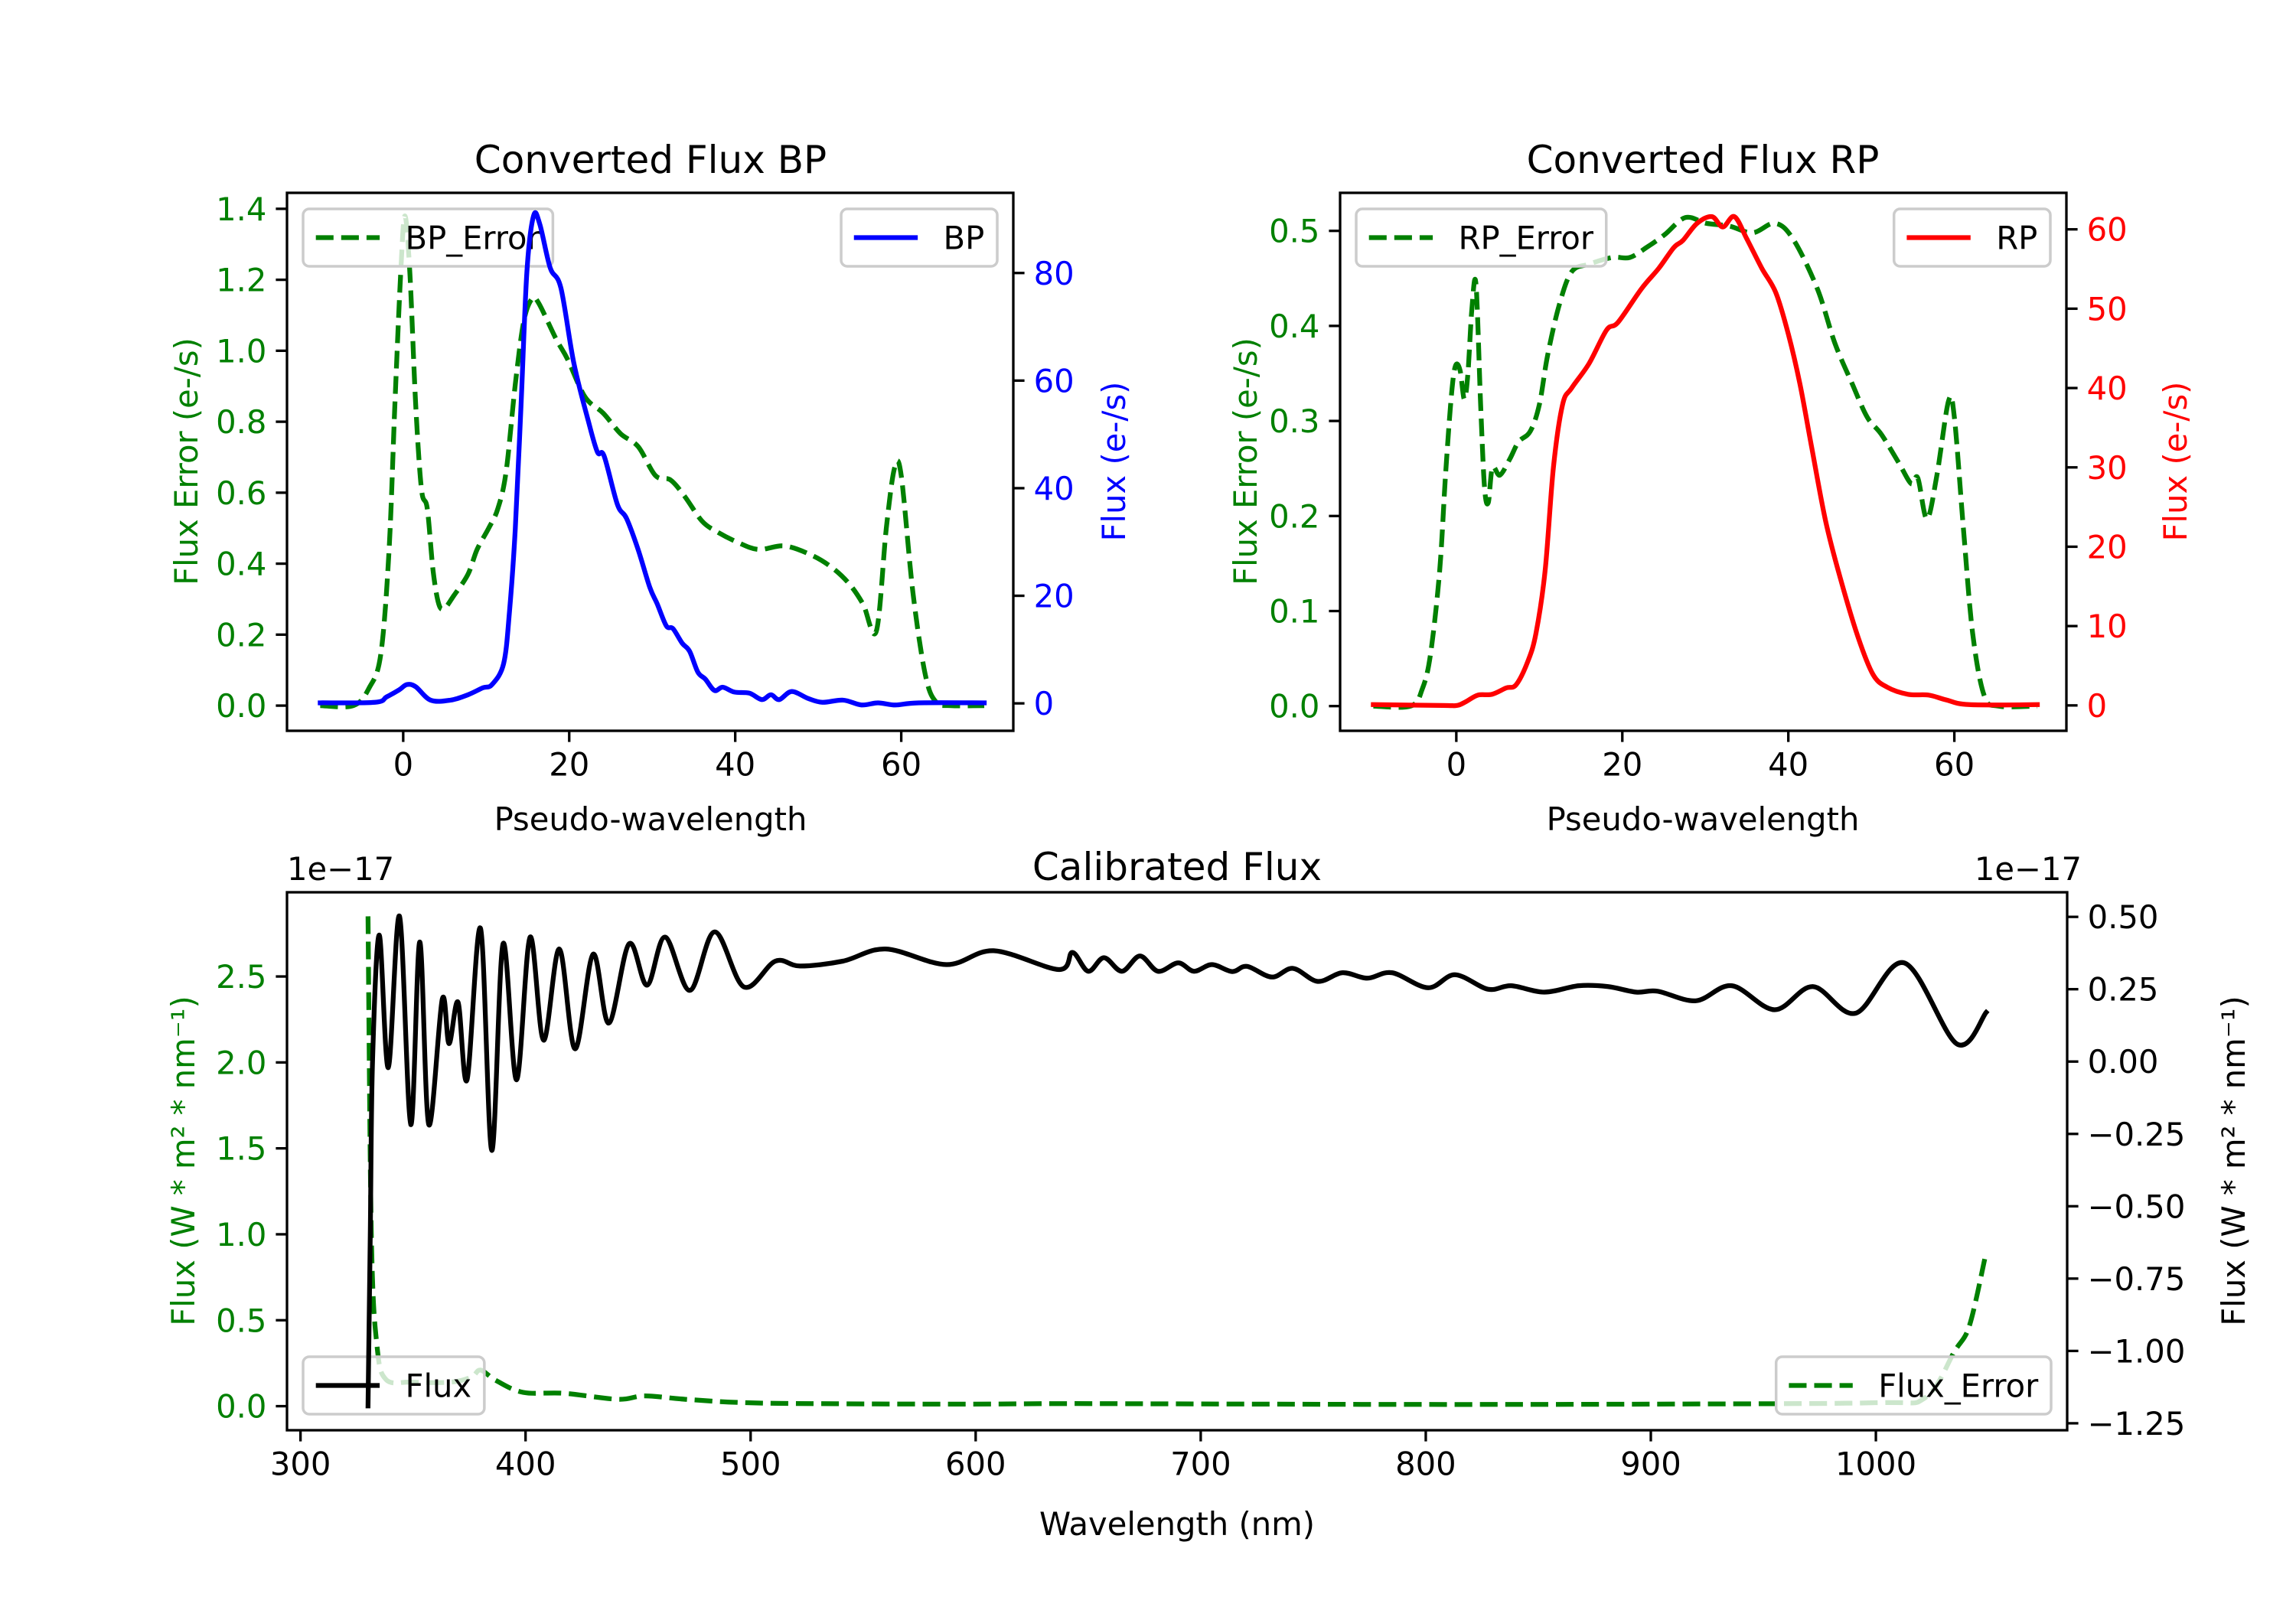 Image resolution: width=2296 pixels, height=1607 pixels. Describe the element at coordinates (241, 209) in the screenshot. I see `bp-left-y-tick-label: 1.4` at that location.